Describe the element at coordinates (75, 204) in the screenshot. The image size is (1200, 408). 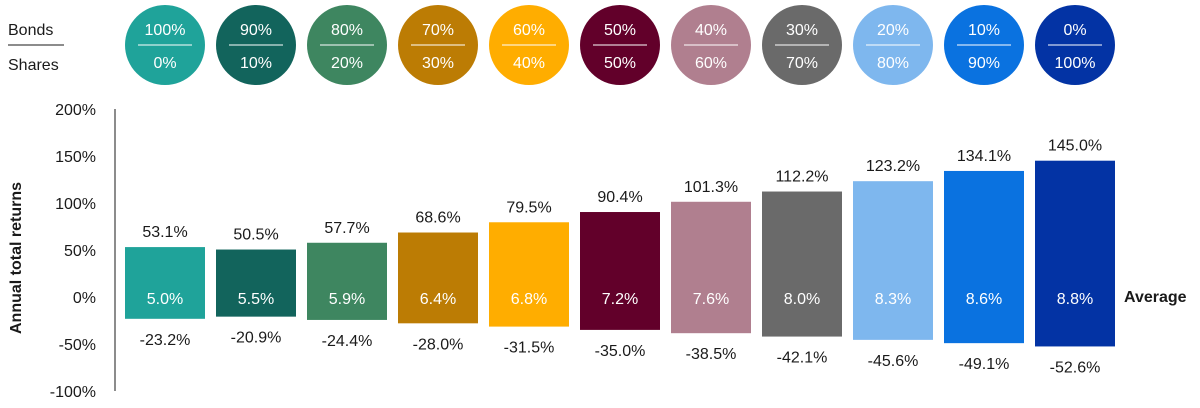
I see `y-tick-label: 100%` at that location.